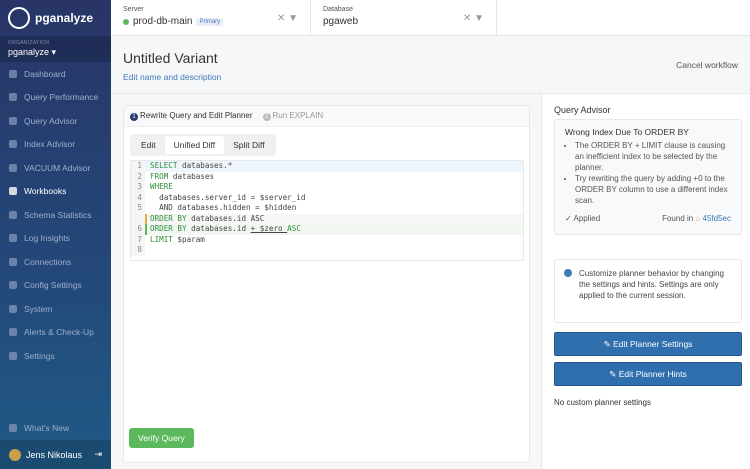  I want to click on user-menu: Jens Nikolaus ⇥, so click(55, 454).